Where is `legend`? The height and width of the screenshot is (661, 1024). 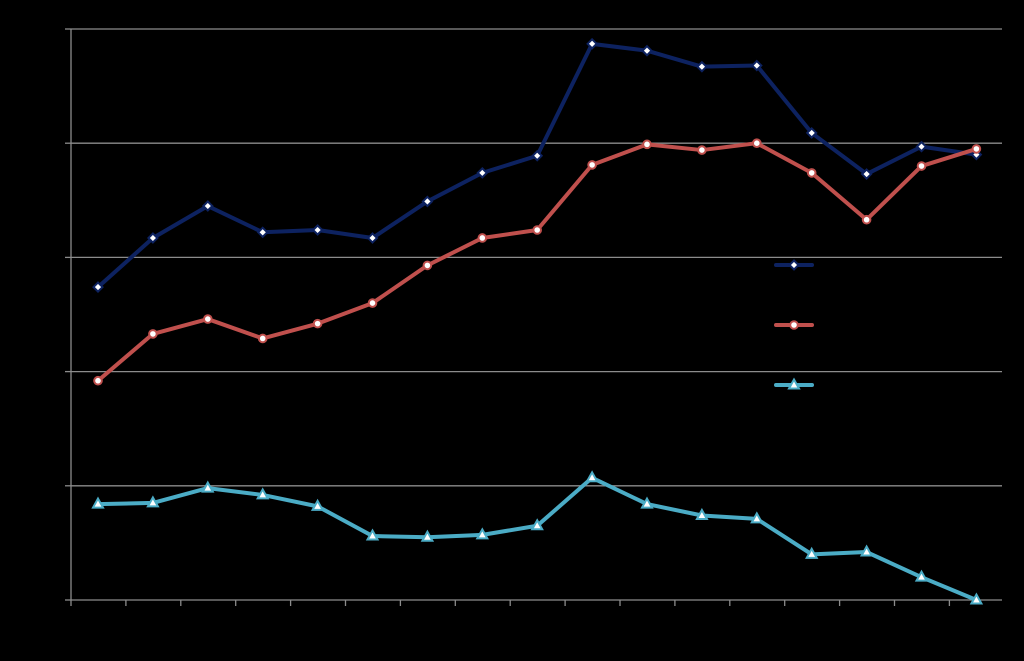 legend is located at coordinates (794, 324).